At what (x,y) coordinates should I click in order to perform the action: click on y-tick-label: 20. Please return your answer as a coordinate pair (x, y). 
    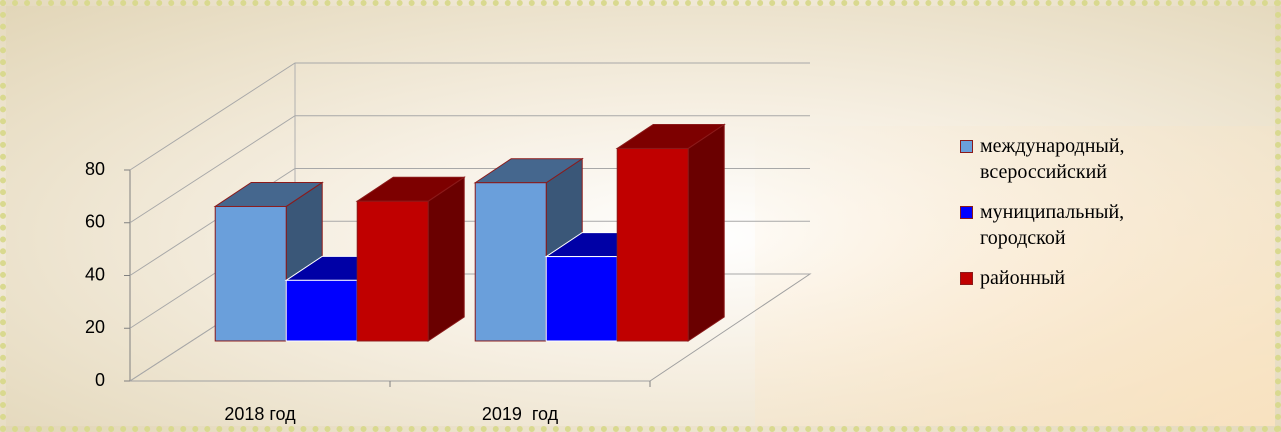
    Looking at the image, I should click on (95, 327).